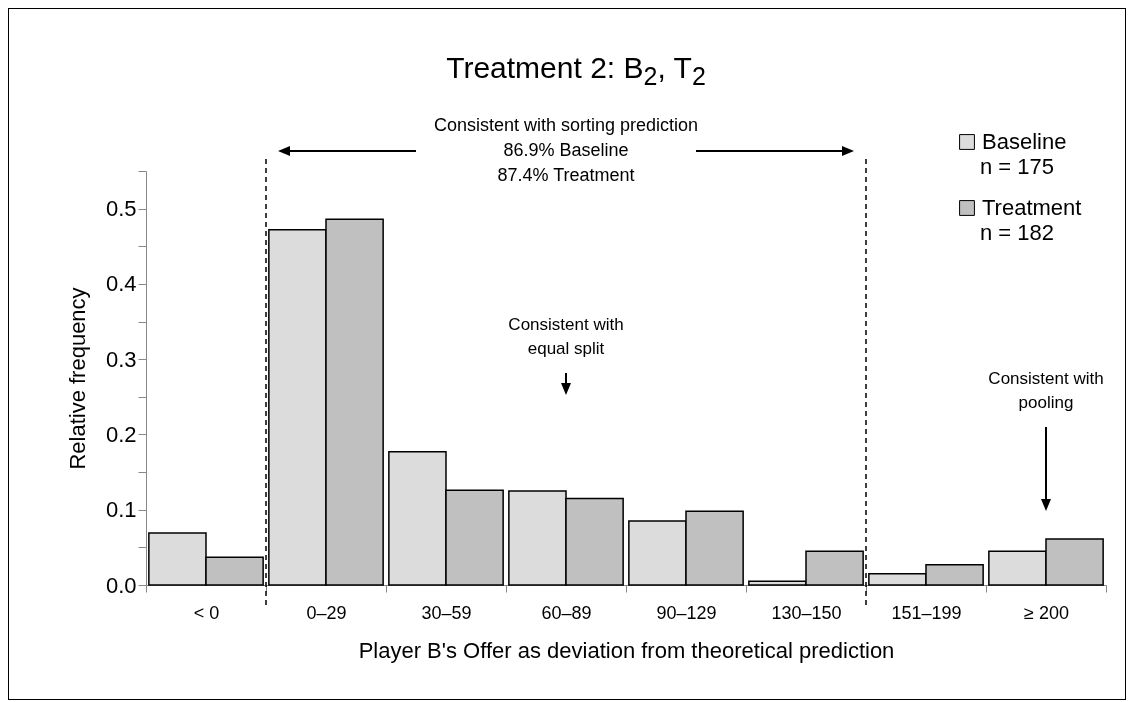  Describe the element at coordinates (1024, 141) in the screenshot. I see `legend-label: Baseline` at that location.